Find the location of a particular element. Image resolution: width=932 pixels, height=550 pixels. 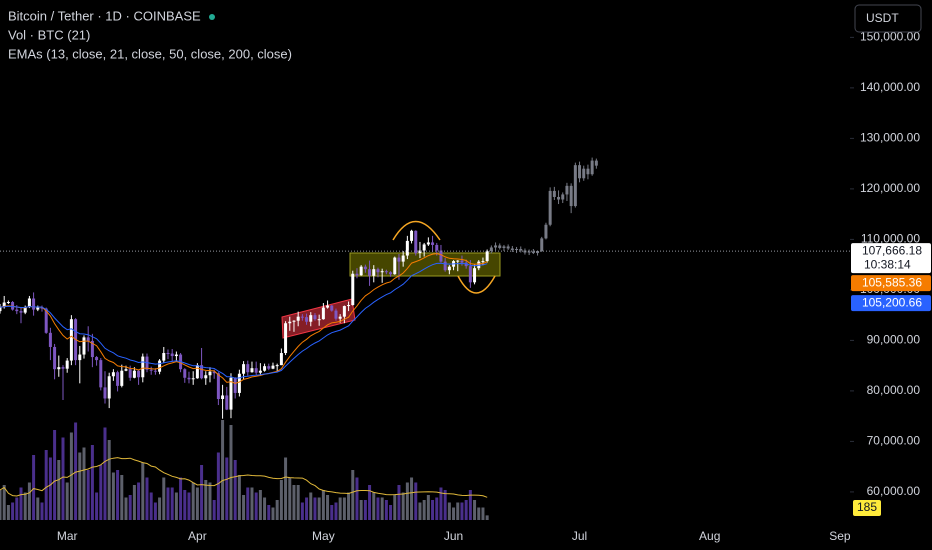

ema-price-box is located at coordinates (891, 303).